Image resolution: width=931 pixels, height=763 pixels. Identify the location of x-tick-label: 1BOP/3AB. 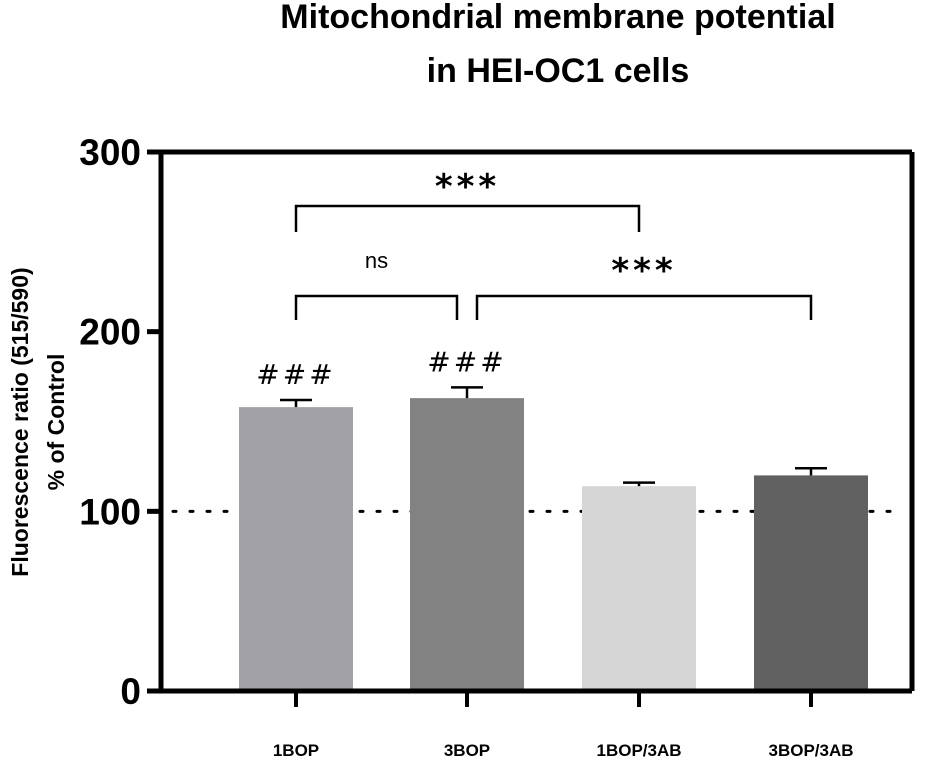
(638, 750).